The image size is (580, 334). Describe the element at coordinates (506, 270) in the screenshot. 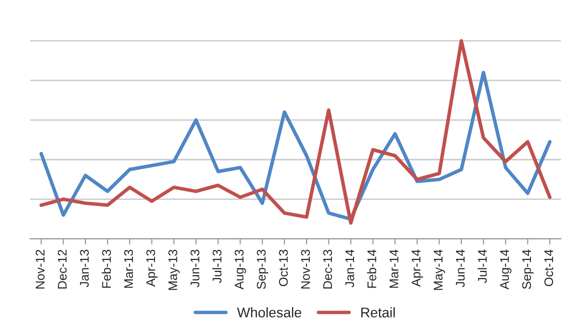

I see `x-tick-label: Aug-14` at that location.